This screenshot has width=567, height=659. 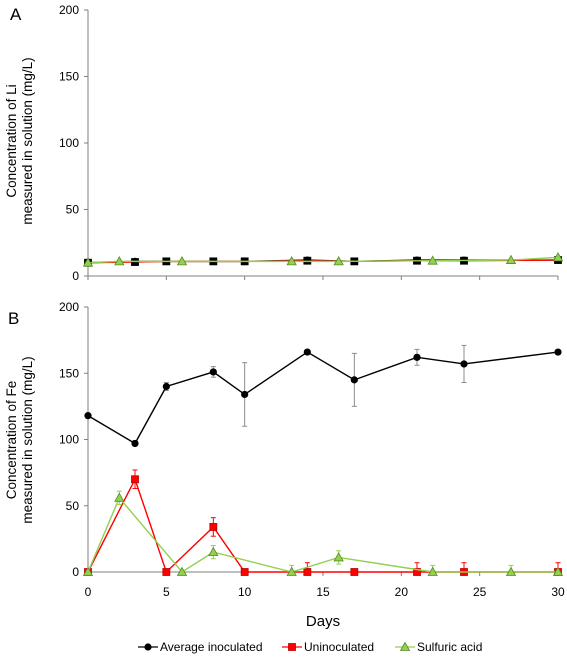 What do you see at coordinates (449, 647) in the screenshot?
I see `legend-label-sulfuric-acid: Sulfuric acid` at bounding box center [449, 647].